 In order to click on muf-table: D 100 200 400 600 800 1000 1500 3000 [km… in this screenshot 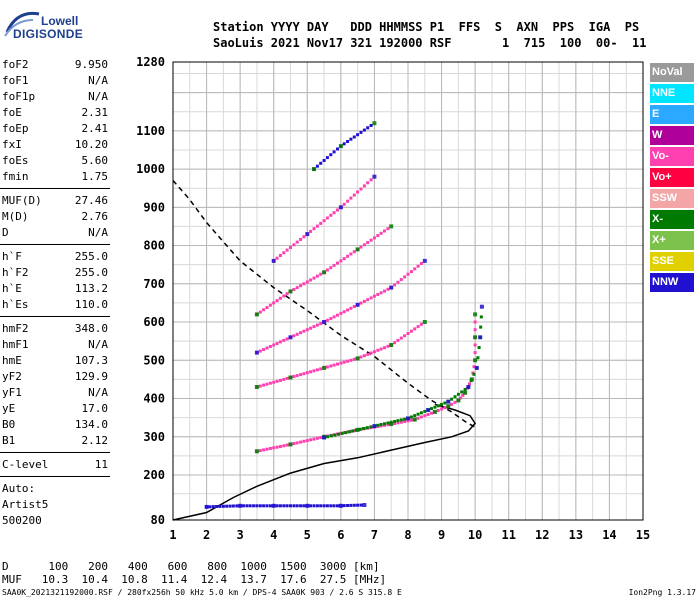, I will do `click(194, 573)`.